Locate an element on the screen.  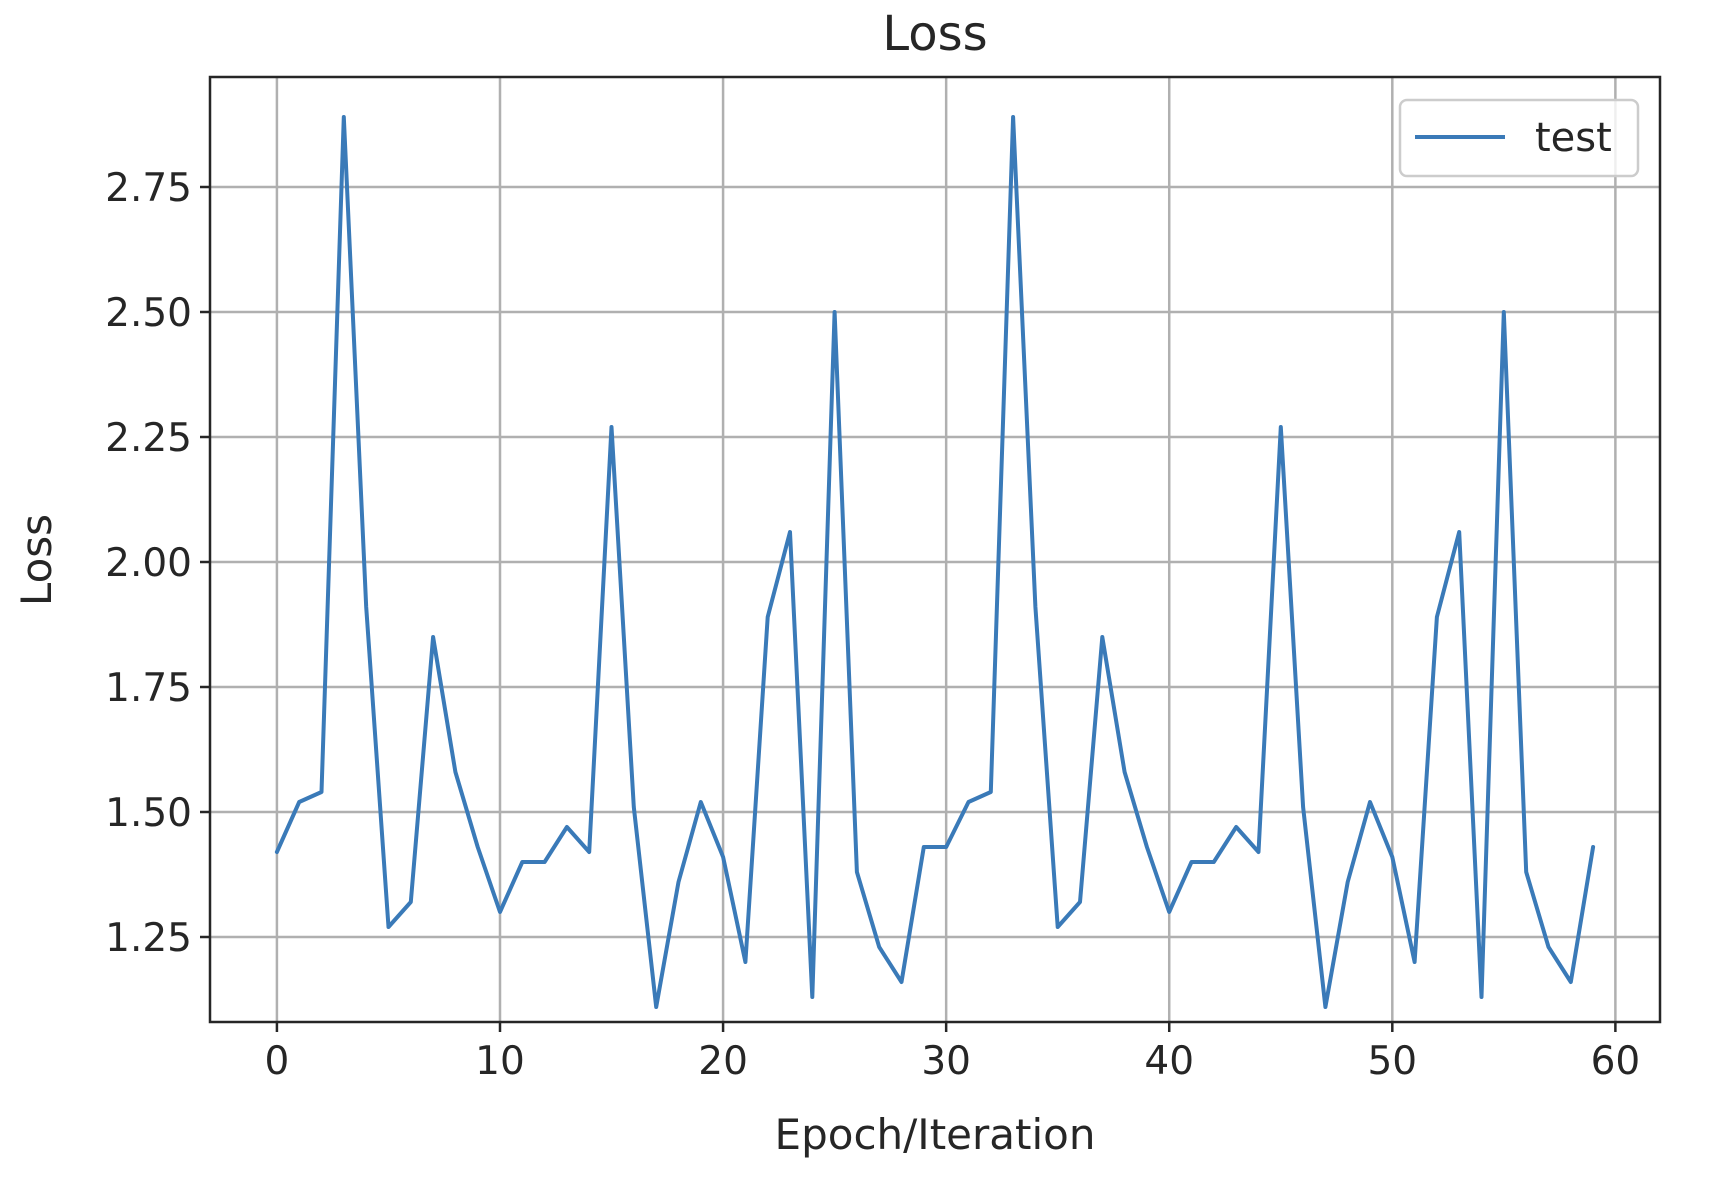
y-tick-label: 2.00 is located at coordinates (148, 563).